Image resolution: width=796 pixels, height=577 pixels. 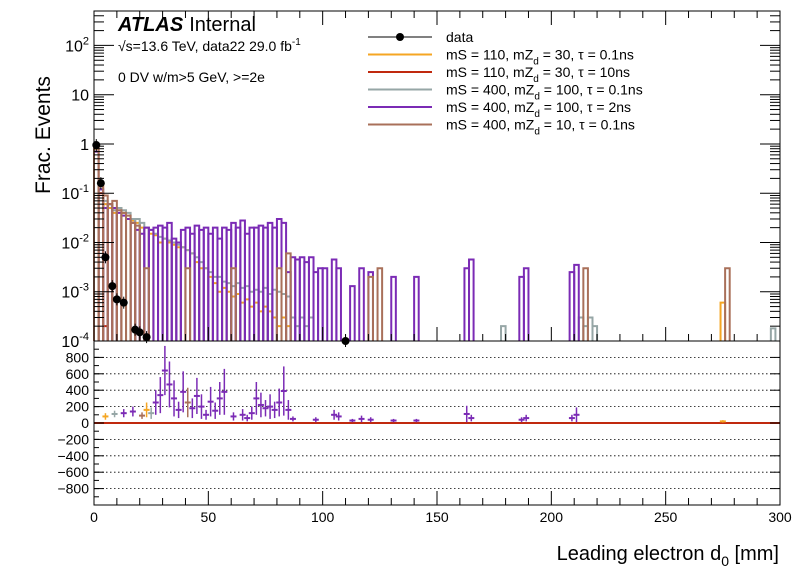 What do you see at coordinates (584, 72) in the screenshot?
I see `legend-label-rest: = 30, τ = 10ns` at bounding box center [584, 72].